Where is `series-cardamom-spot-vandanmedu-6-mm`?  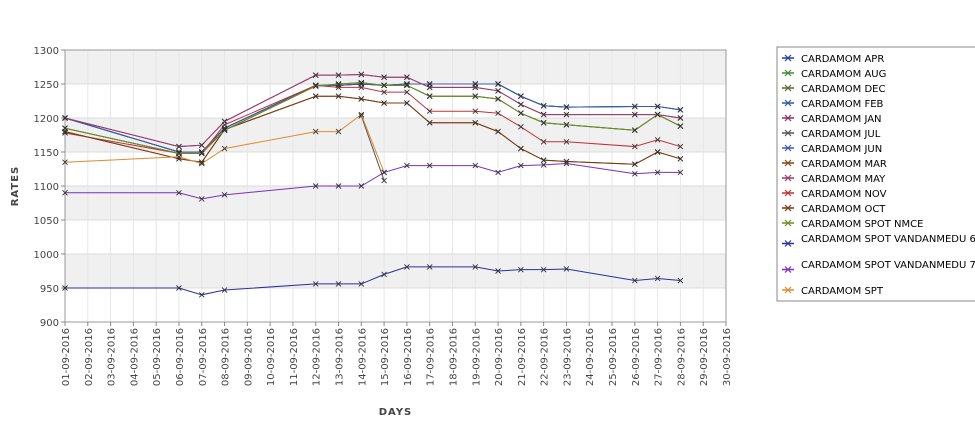 series-cardamom-spot-vandanmedu-6-mm is located at coordinates (373, 281).